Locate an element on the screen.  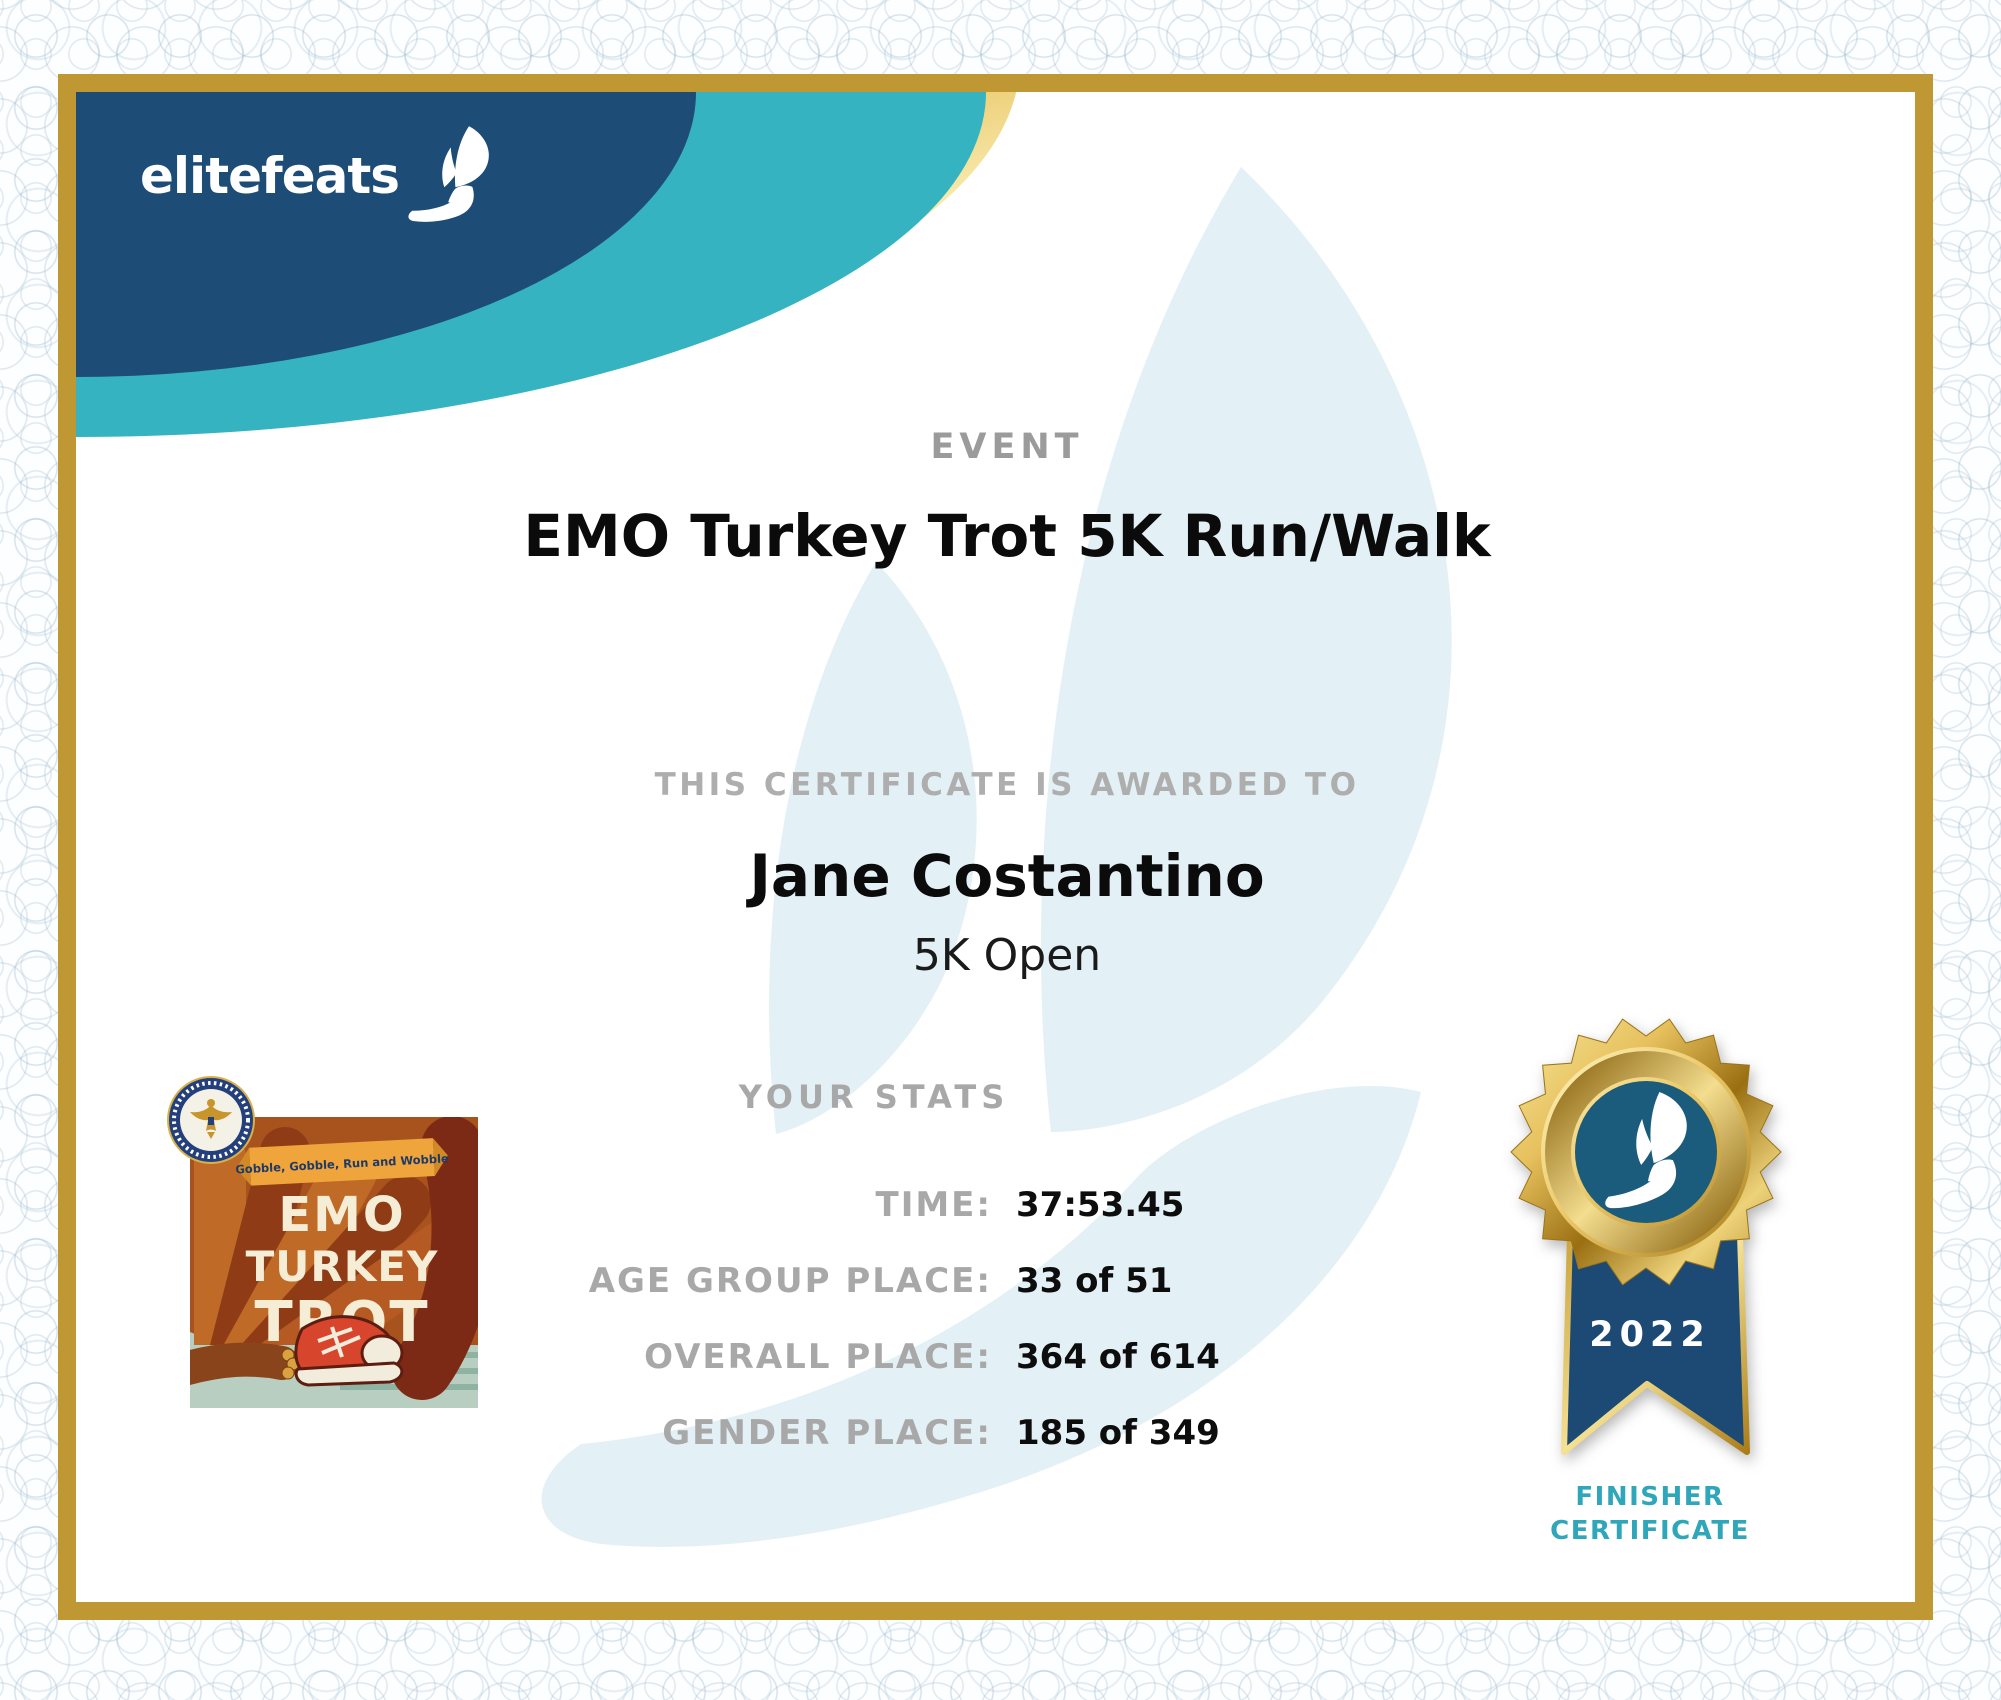
eagle-seal-icon is located at coordinates (211, 1120).